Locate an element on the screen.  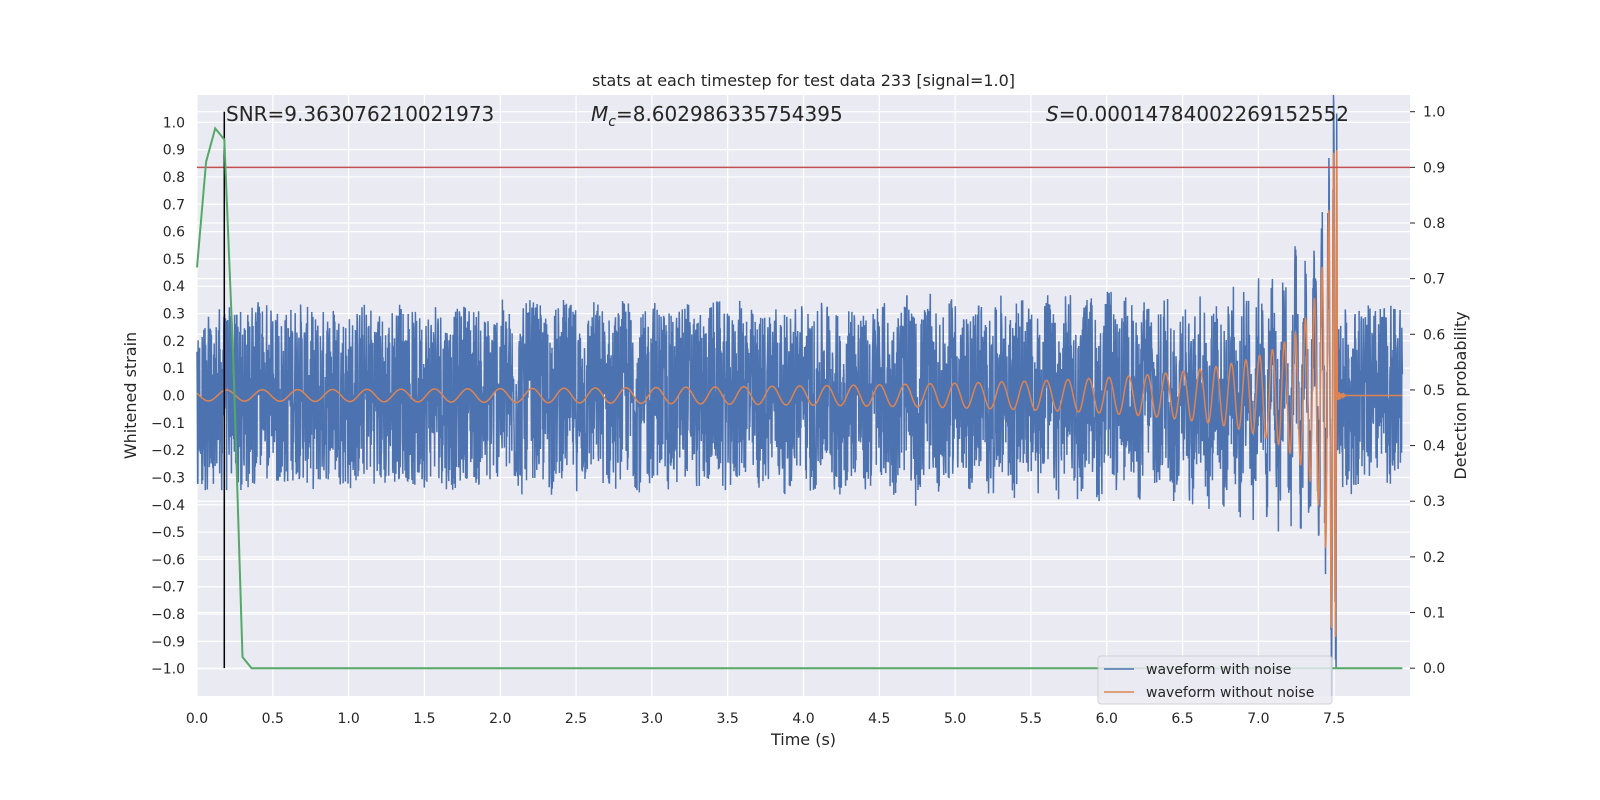
y-tick-label: −0.5 is located at coordinates (168, 533).